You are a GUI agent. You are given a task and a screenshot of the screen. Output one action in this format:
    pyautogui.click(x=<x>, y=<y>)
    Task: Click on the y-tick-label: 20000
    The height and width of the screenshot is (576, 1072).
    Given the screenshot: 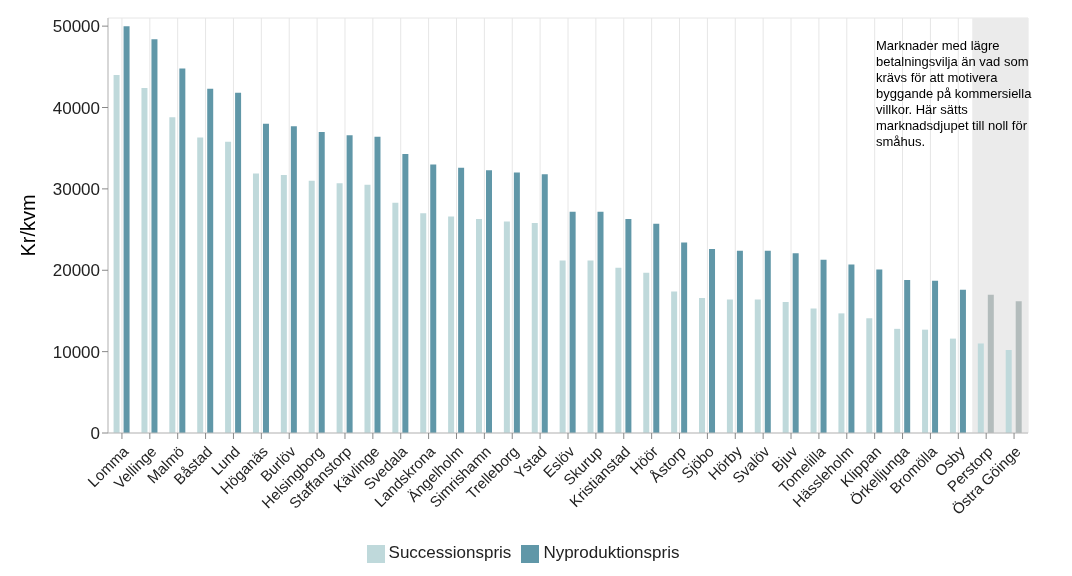 What is the action you would take?
    pyautogui.click(x=76, y=271)
    